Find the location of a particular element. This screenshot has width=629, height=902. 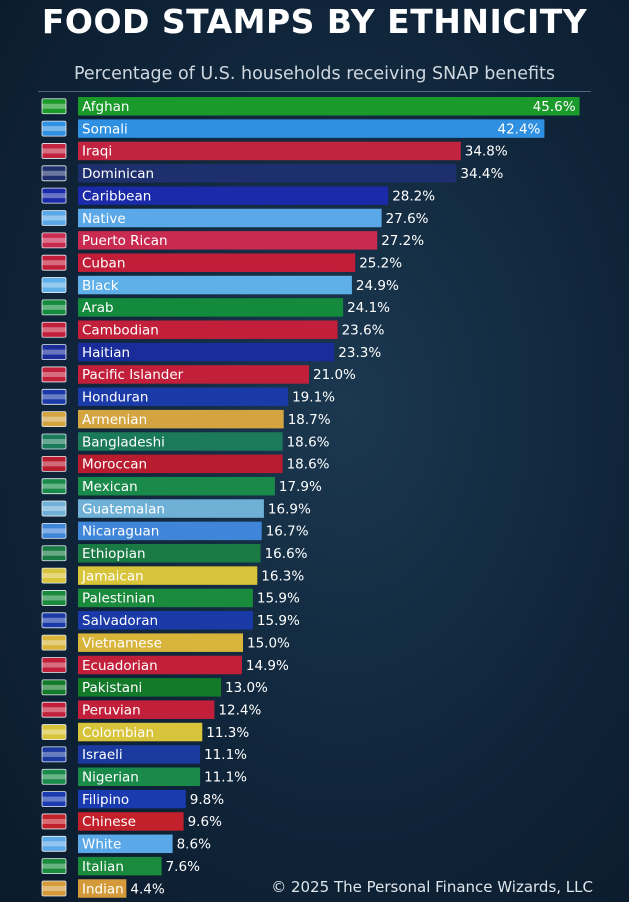

category-label: Armenian is located at coordinates (114, 420).